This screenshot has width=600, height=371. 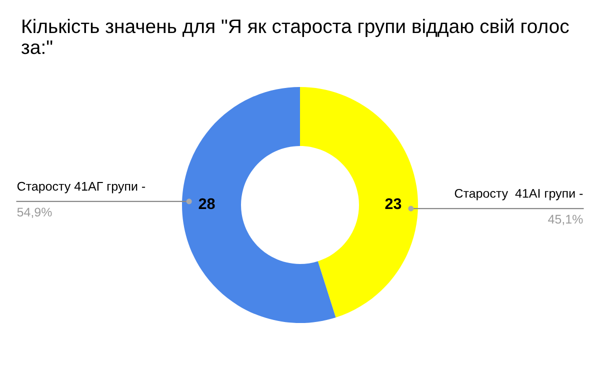 What do you see at coordinates (206, 204) in the screenshot?
I see `data-label: 28` at bounding box center [206, 204].